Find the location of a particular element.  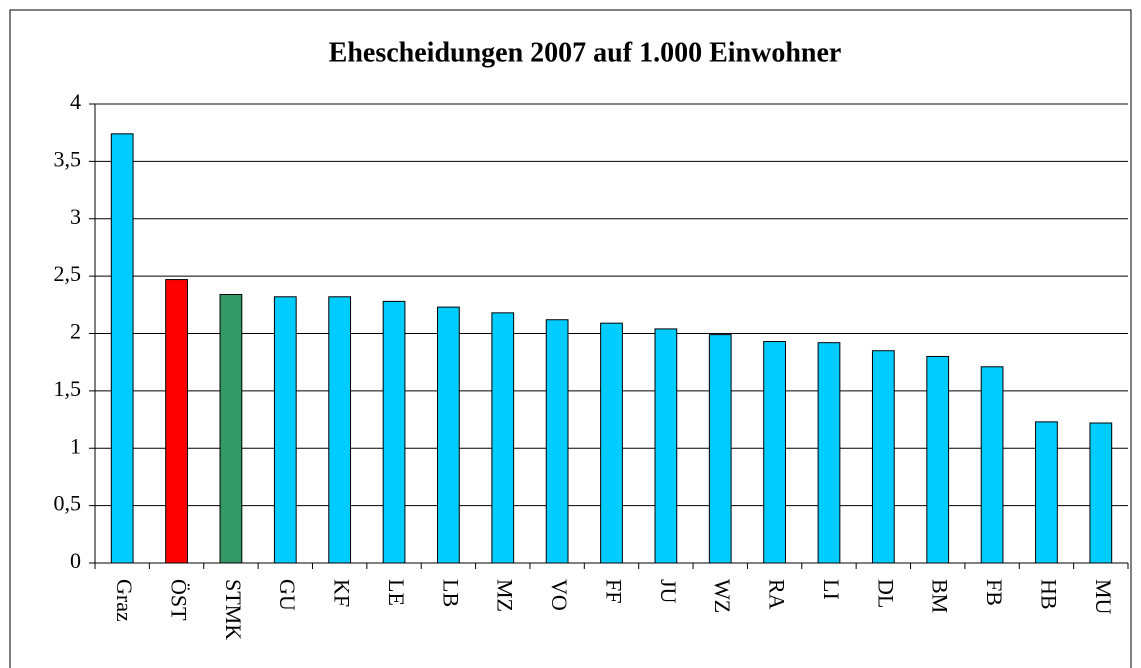

y-tick-label: 2,5 is located at coordinates (68, 273).